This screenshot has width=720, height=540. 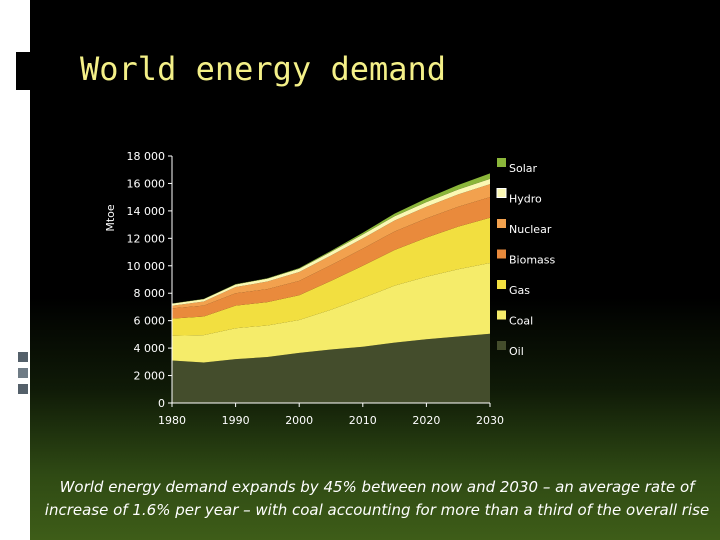 I want to click on x-tick-label: 2020, so click(x=426, y=420).